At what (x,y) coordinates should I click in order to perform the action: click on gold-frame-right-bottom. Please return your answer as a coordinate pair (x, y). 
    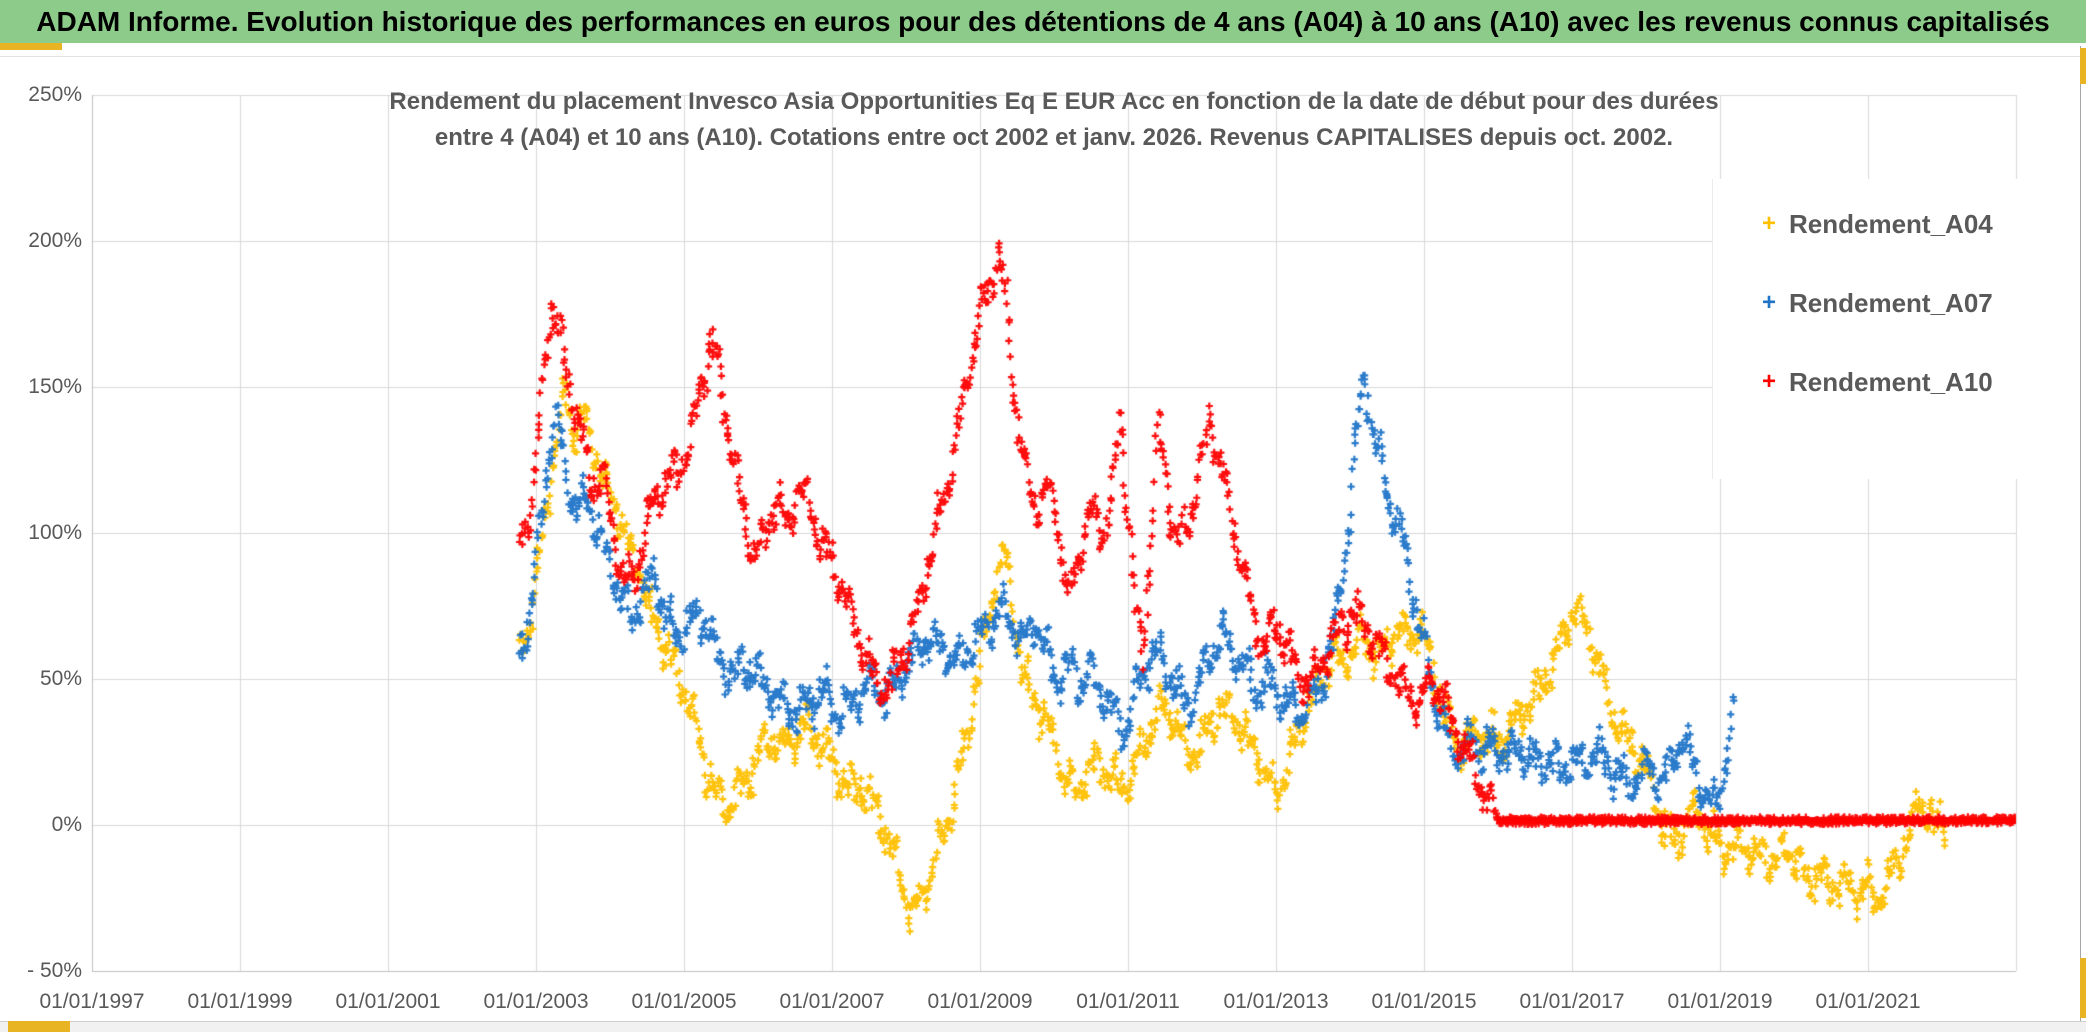
    Looking at the image, I should click on (2083, 988).